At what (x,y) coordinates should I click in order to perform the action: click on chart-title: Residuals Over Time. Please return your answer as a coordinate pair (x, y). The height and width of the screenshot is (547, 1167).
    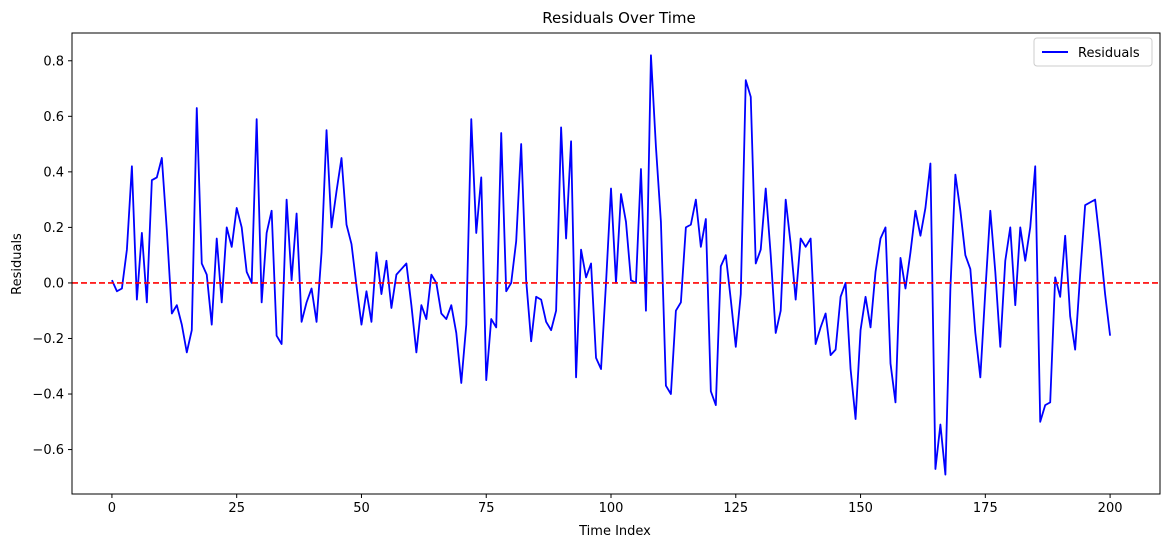
    Looking at the image, I should click on (619, 18).